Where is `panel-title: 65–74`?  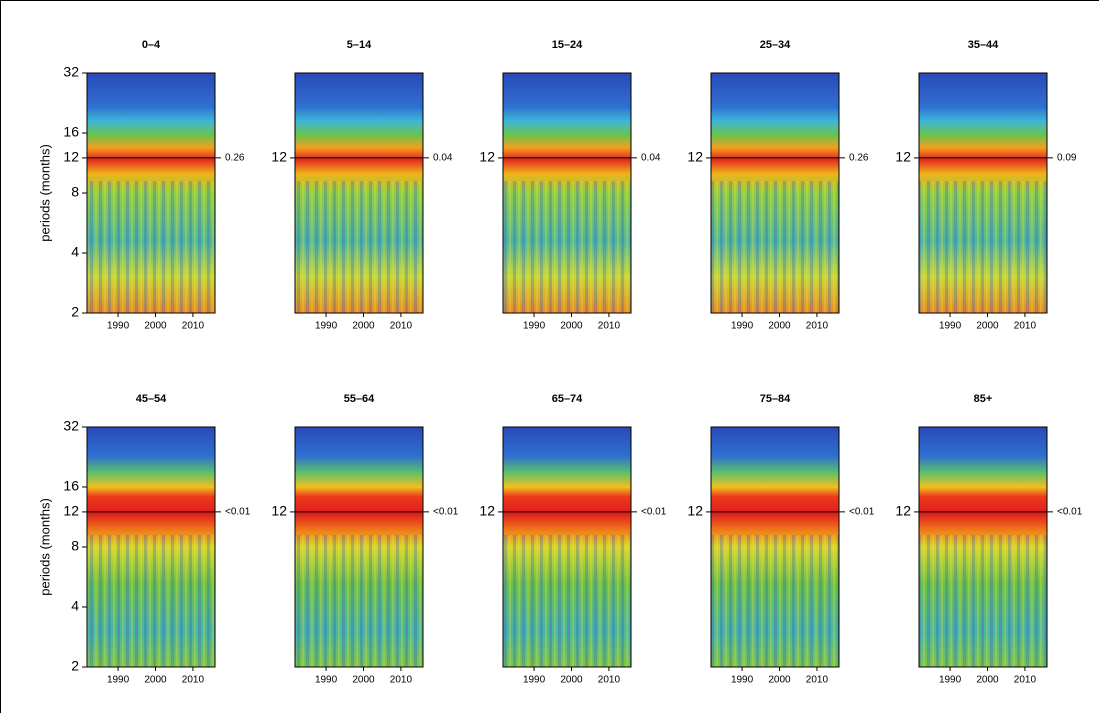 panel-title: 65–74 is located at coordinates (567, 399).